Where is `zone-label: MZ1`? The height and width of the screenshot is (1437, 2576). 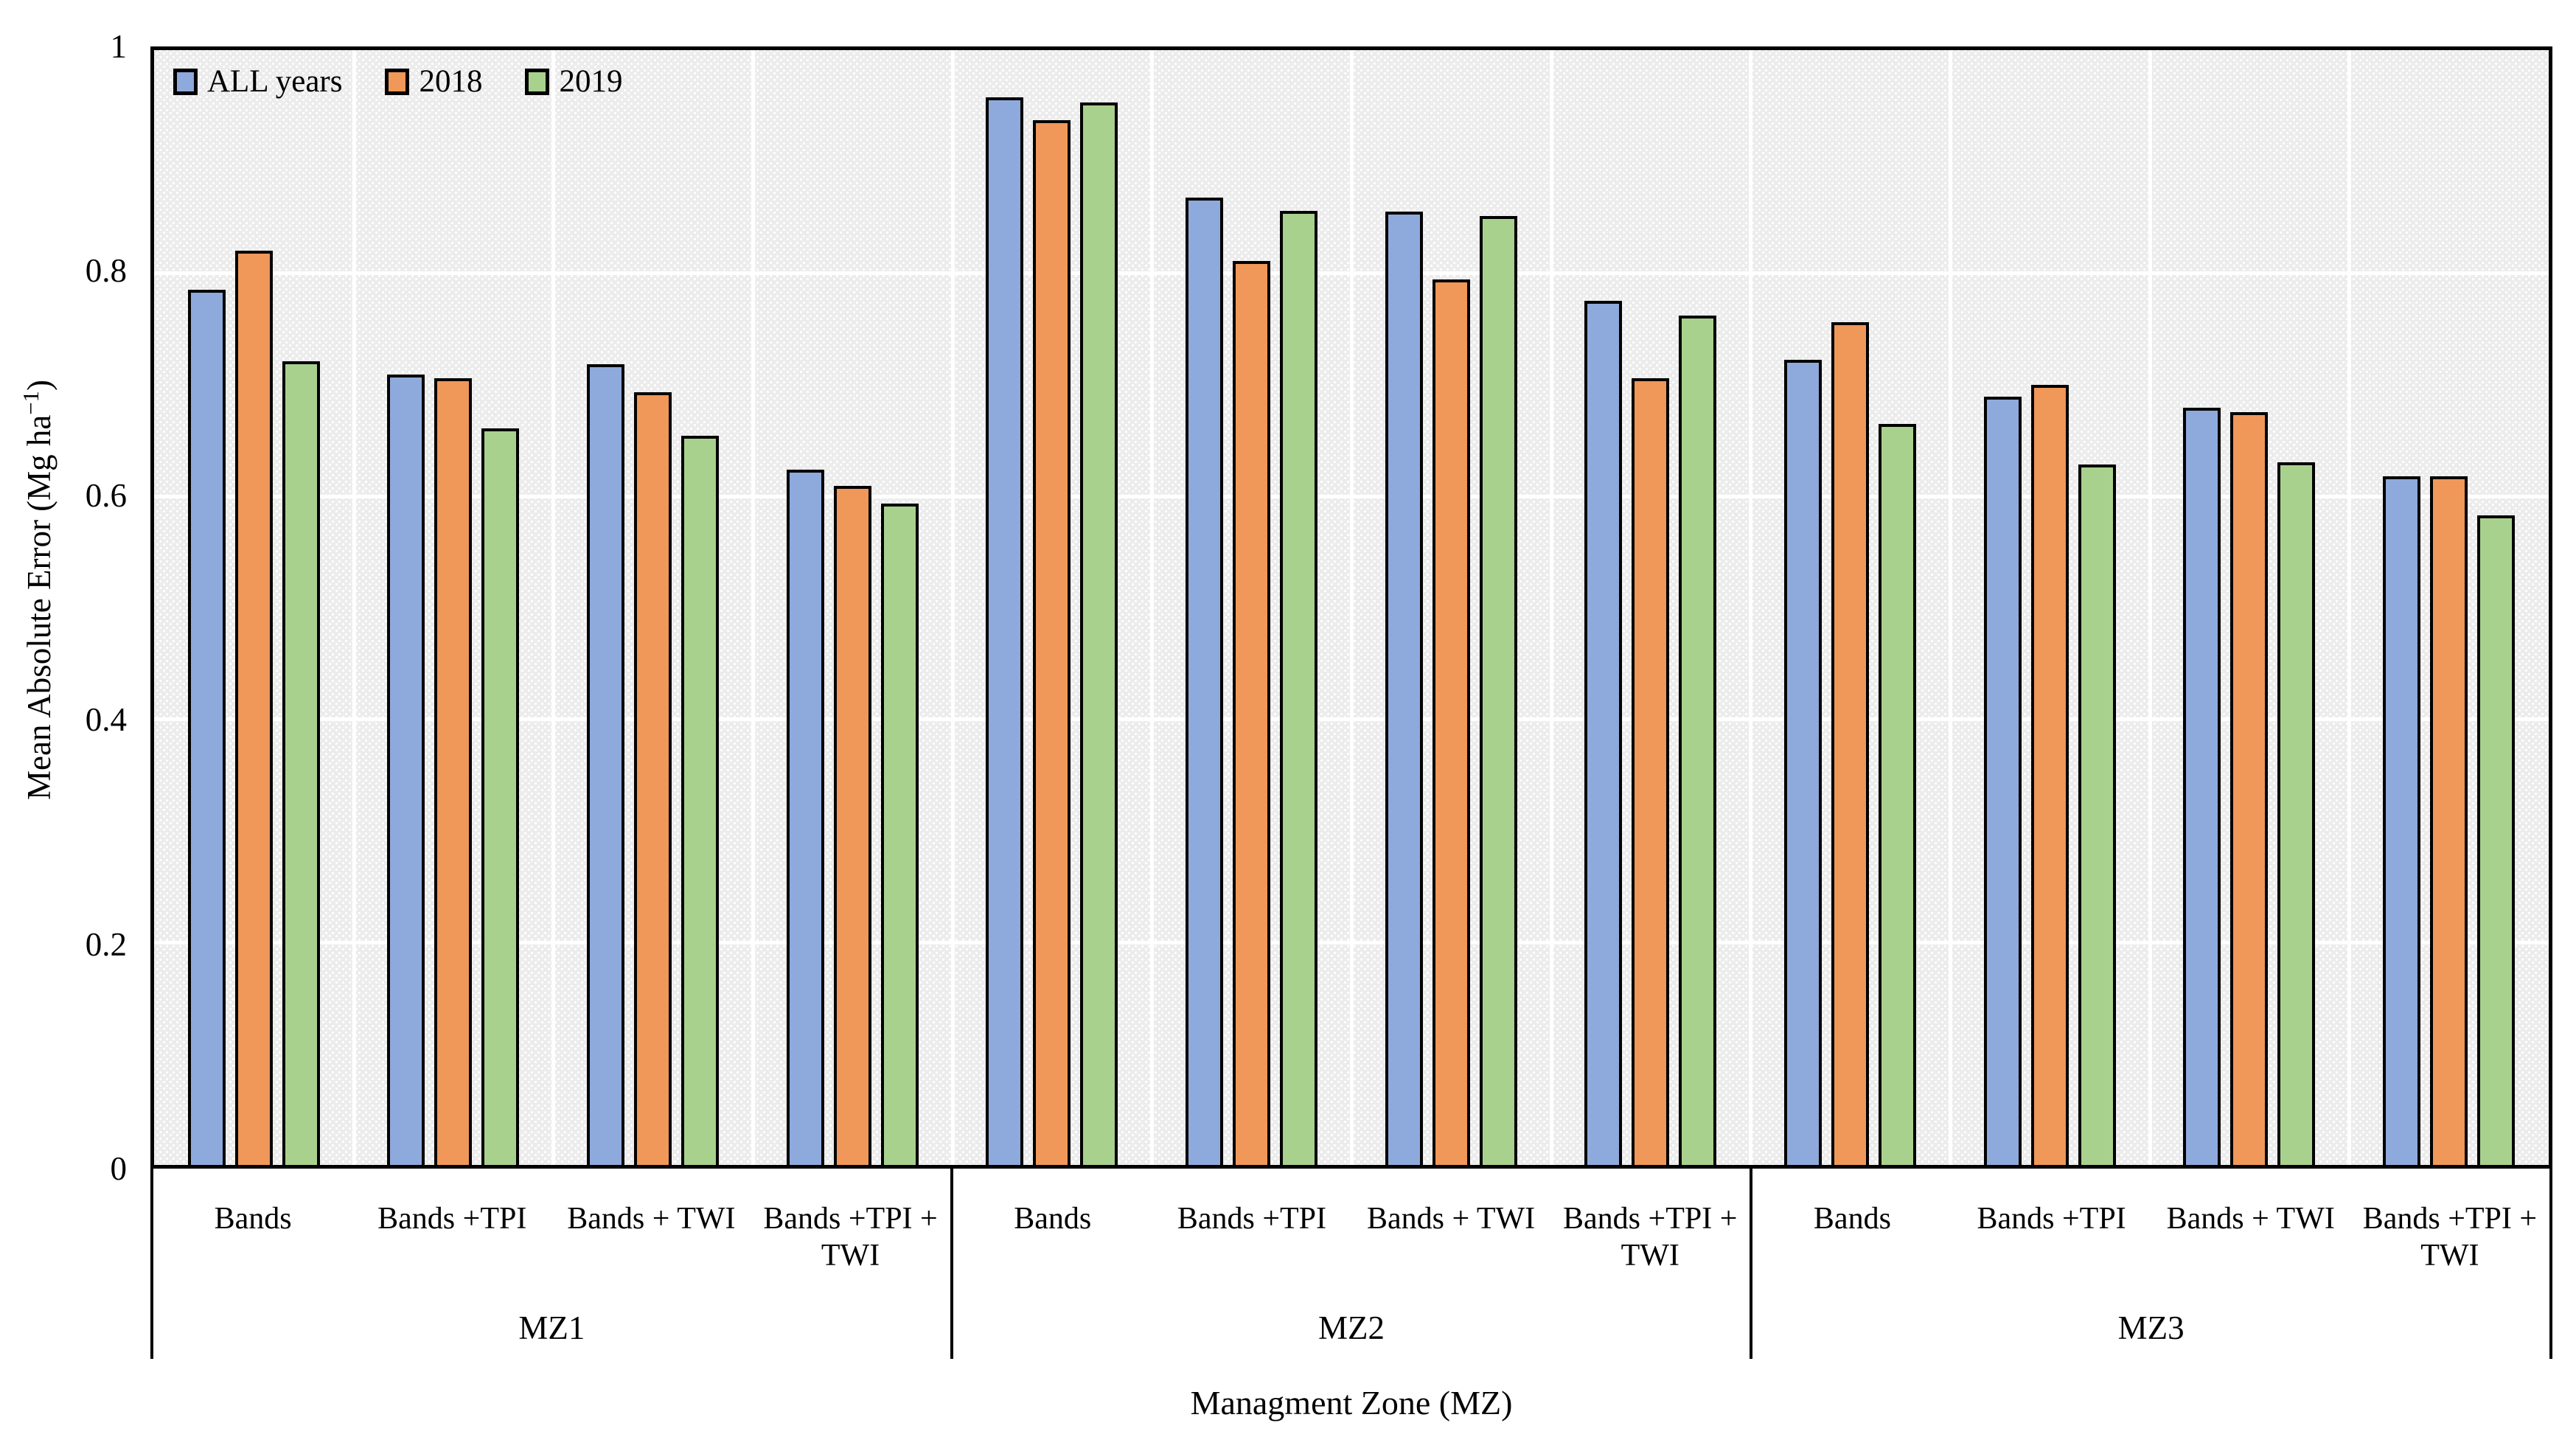
zone-label: MZ1 is located at coordinates (551, 1327).